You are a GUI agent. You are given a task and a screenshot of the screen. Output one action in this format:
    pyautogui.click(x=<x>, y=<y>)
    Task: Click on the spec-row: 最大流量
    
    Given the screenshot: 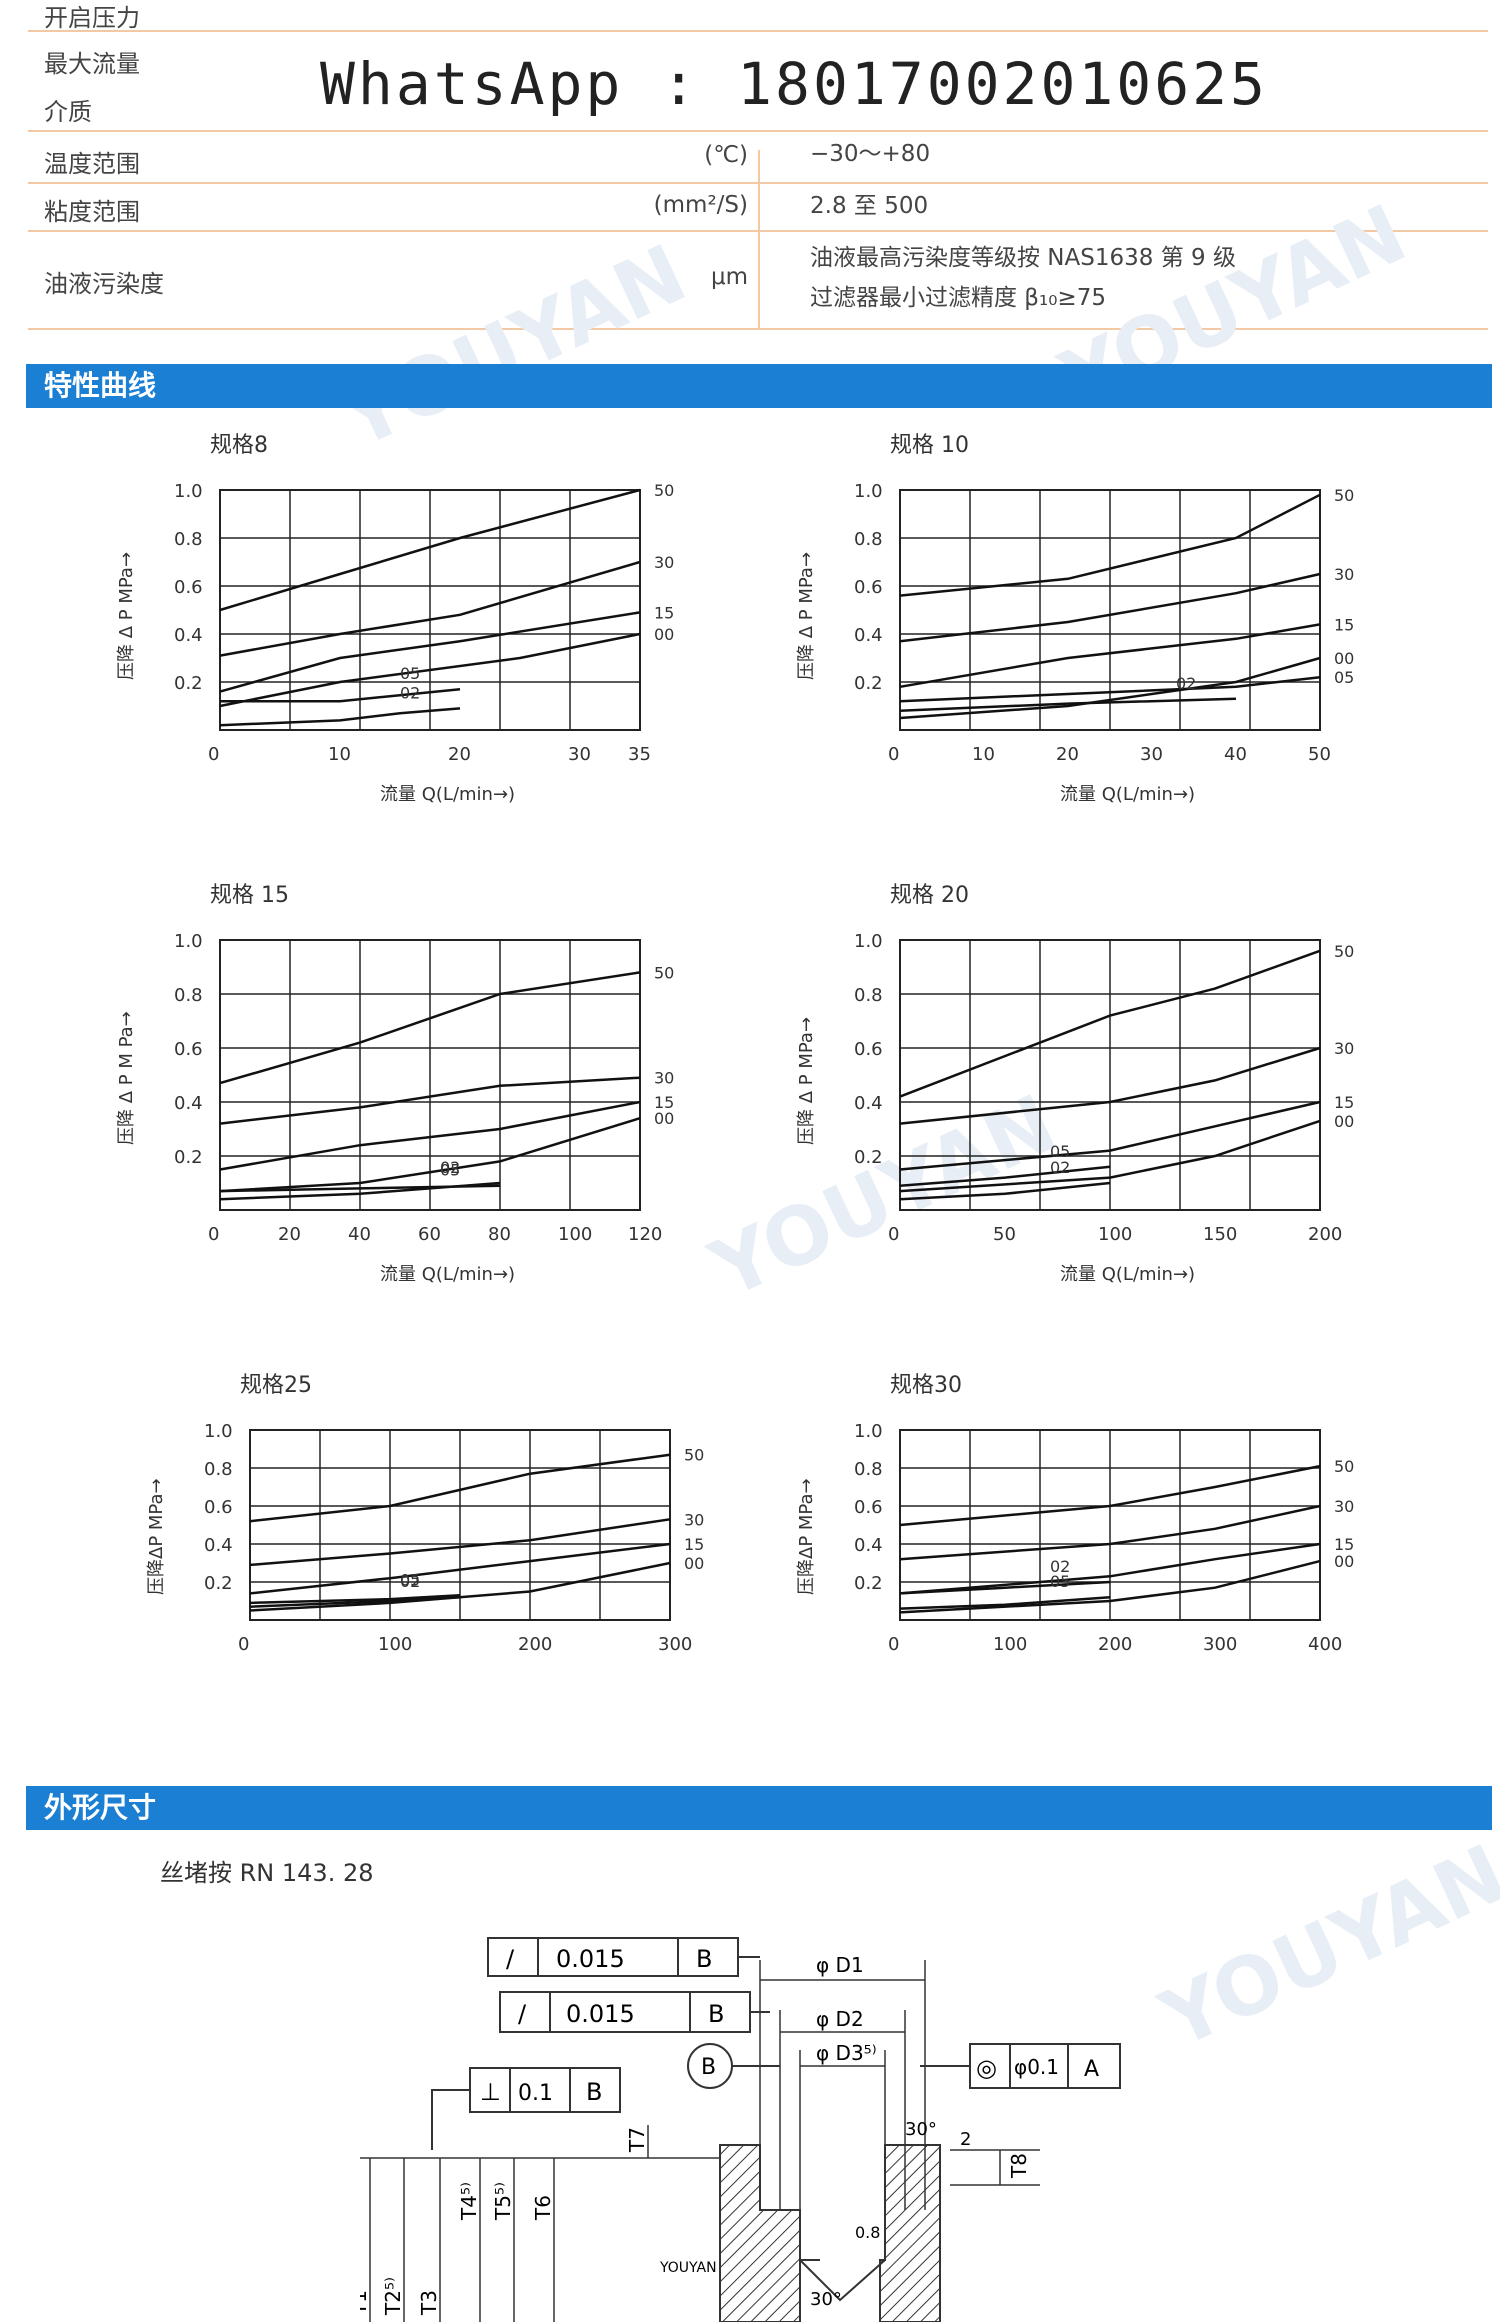 What is the action you would take?
    pyautogui.click(x=758, y=57)
    